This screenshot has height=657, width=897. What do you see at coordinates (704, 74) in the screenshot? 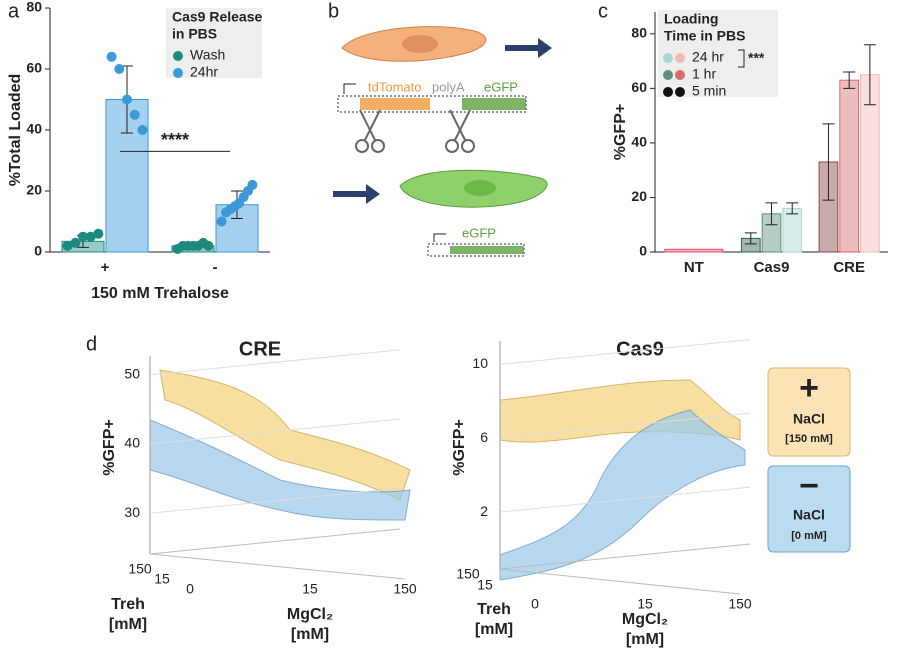
I see `legend-label: 1 hr` at bounding box center [704, 74].